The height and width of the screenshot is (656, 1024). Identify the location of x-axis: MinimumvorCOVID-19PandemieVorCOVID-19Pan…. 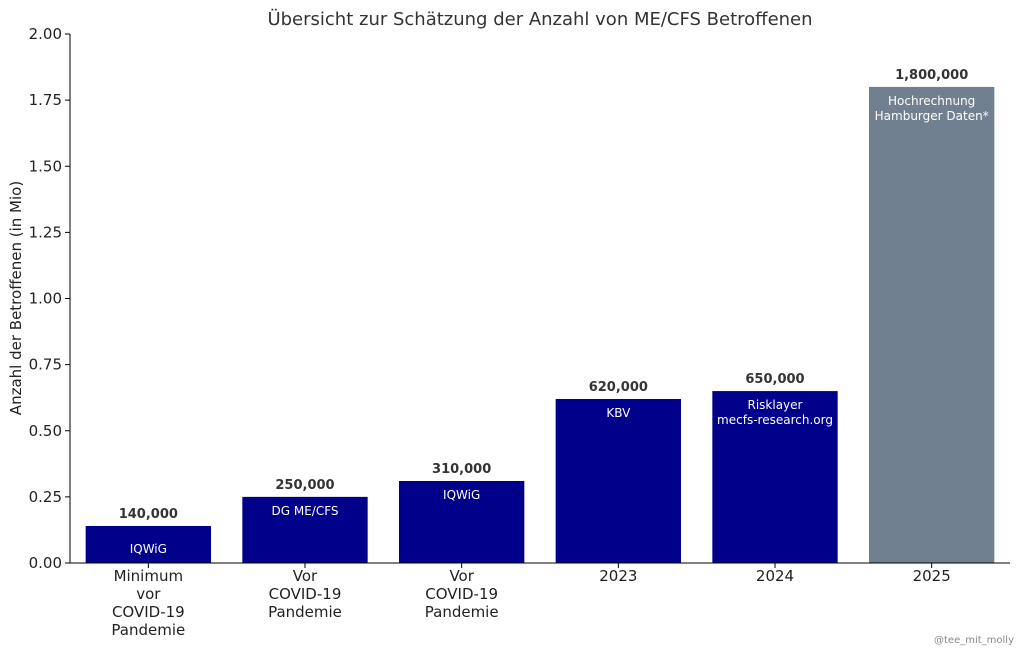
(531, 601).